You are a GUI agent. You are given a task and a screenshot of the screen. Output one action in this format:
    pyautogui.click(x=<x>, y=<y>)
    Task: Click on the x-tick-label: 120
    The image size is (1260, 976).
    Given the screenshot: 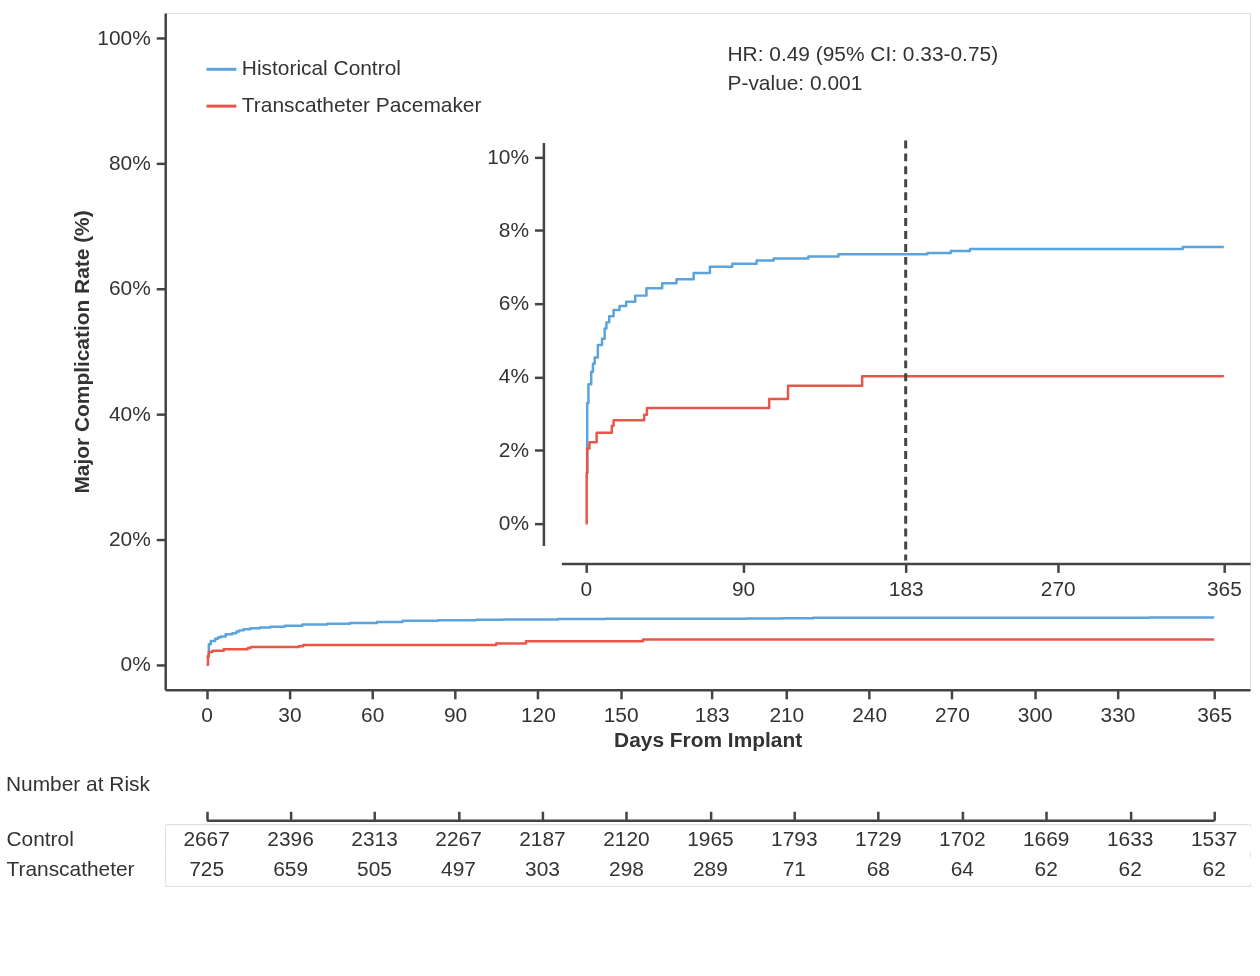 What is the action you would take?
    pyautogui.click(x=538, y=715)
    